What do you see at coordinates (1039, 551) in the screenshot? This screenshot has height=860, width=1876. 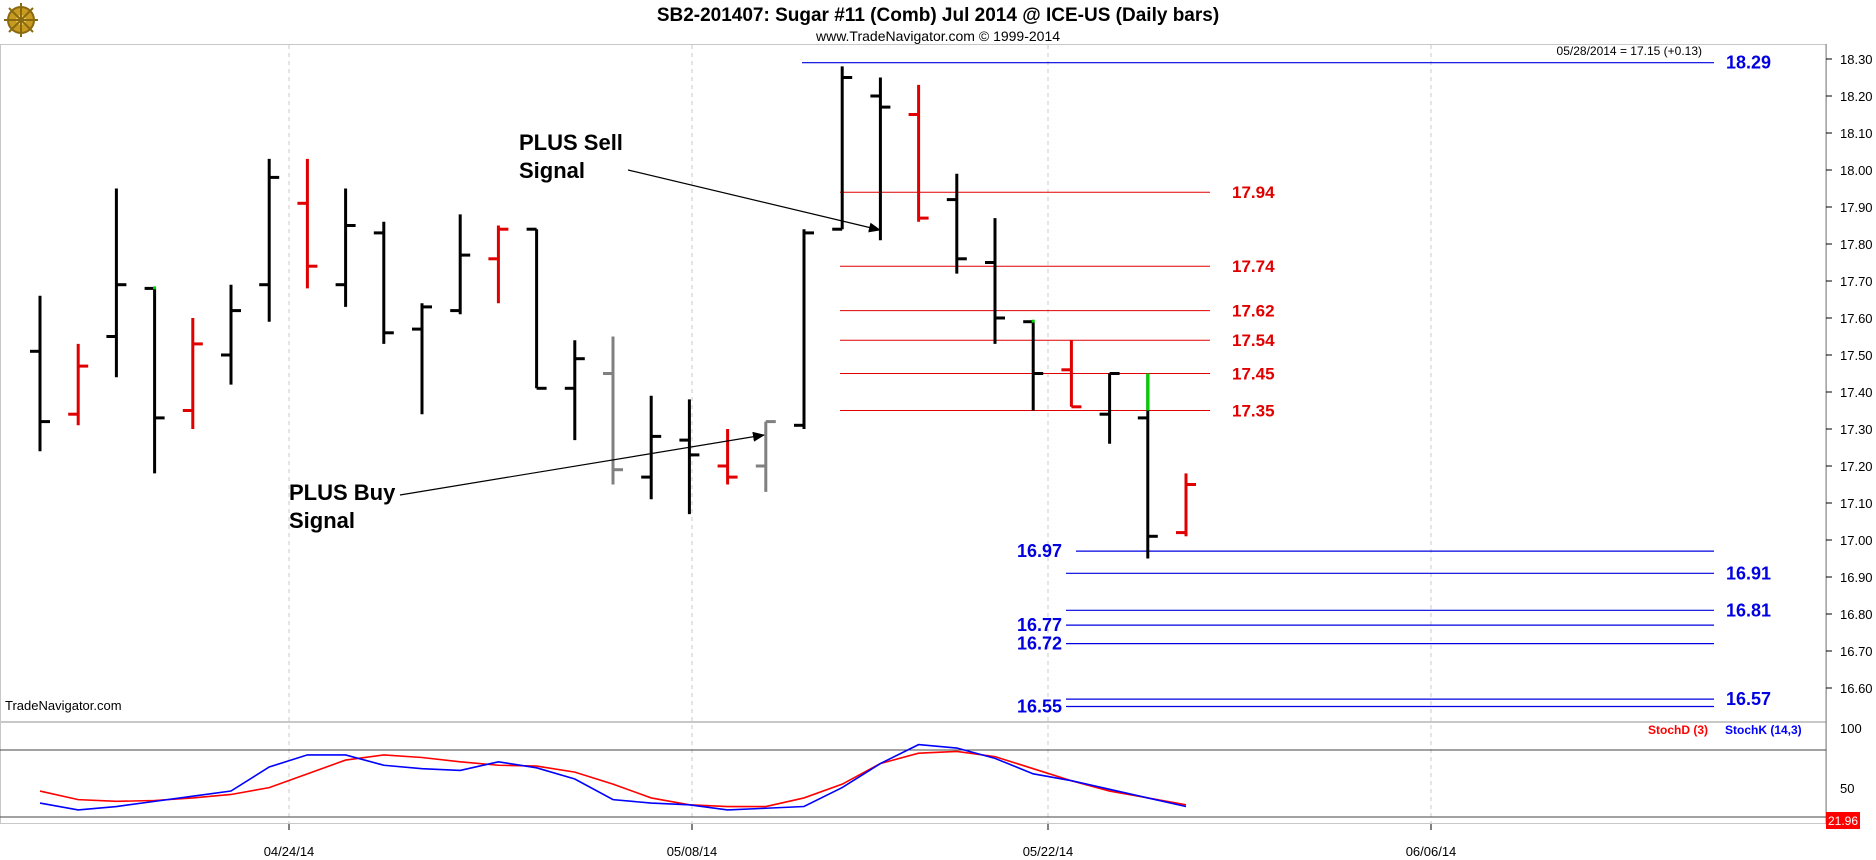 I see `support-label: 16.97` at bounding box center [1039, 551].